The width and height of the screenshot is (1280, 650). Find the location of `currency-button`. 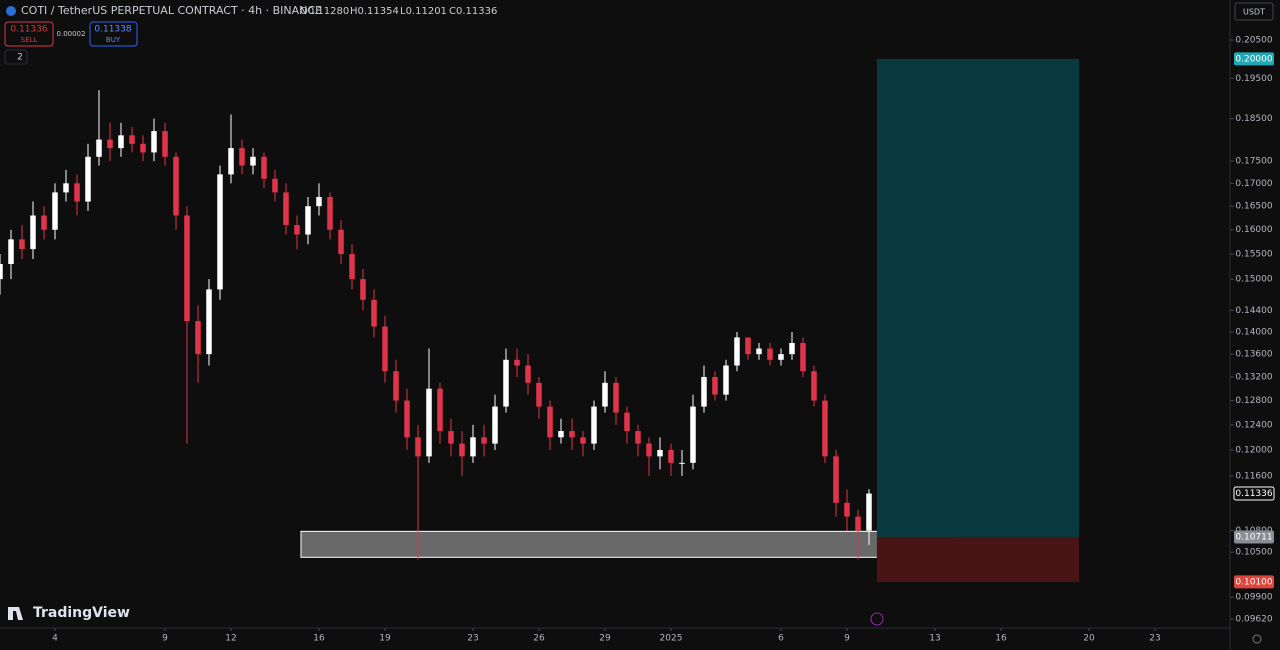

currency-button is located at coordinates (1254, 11).